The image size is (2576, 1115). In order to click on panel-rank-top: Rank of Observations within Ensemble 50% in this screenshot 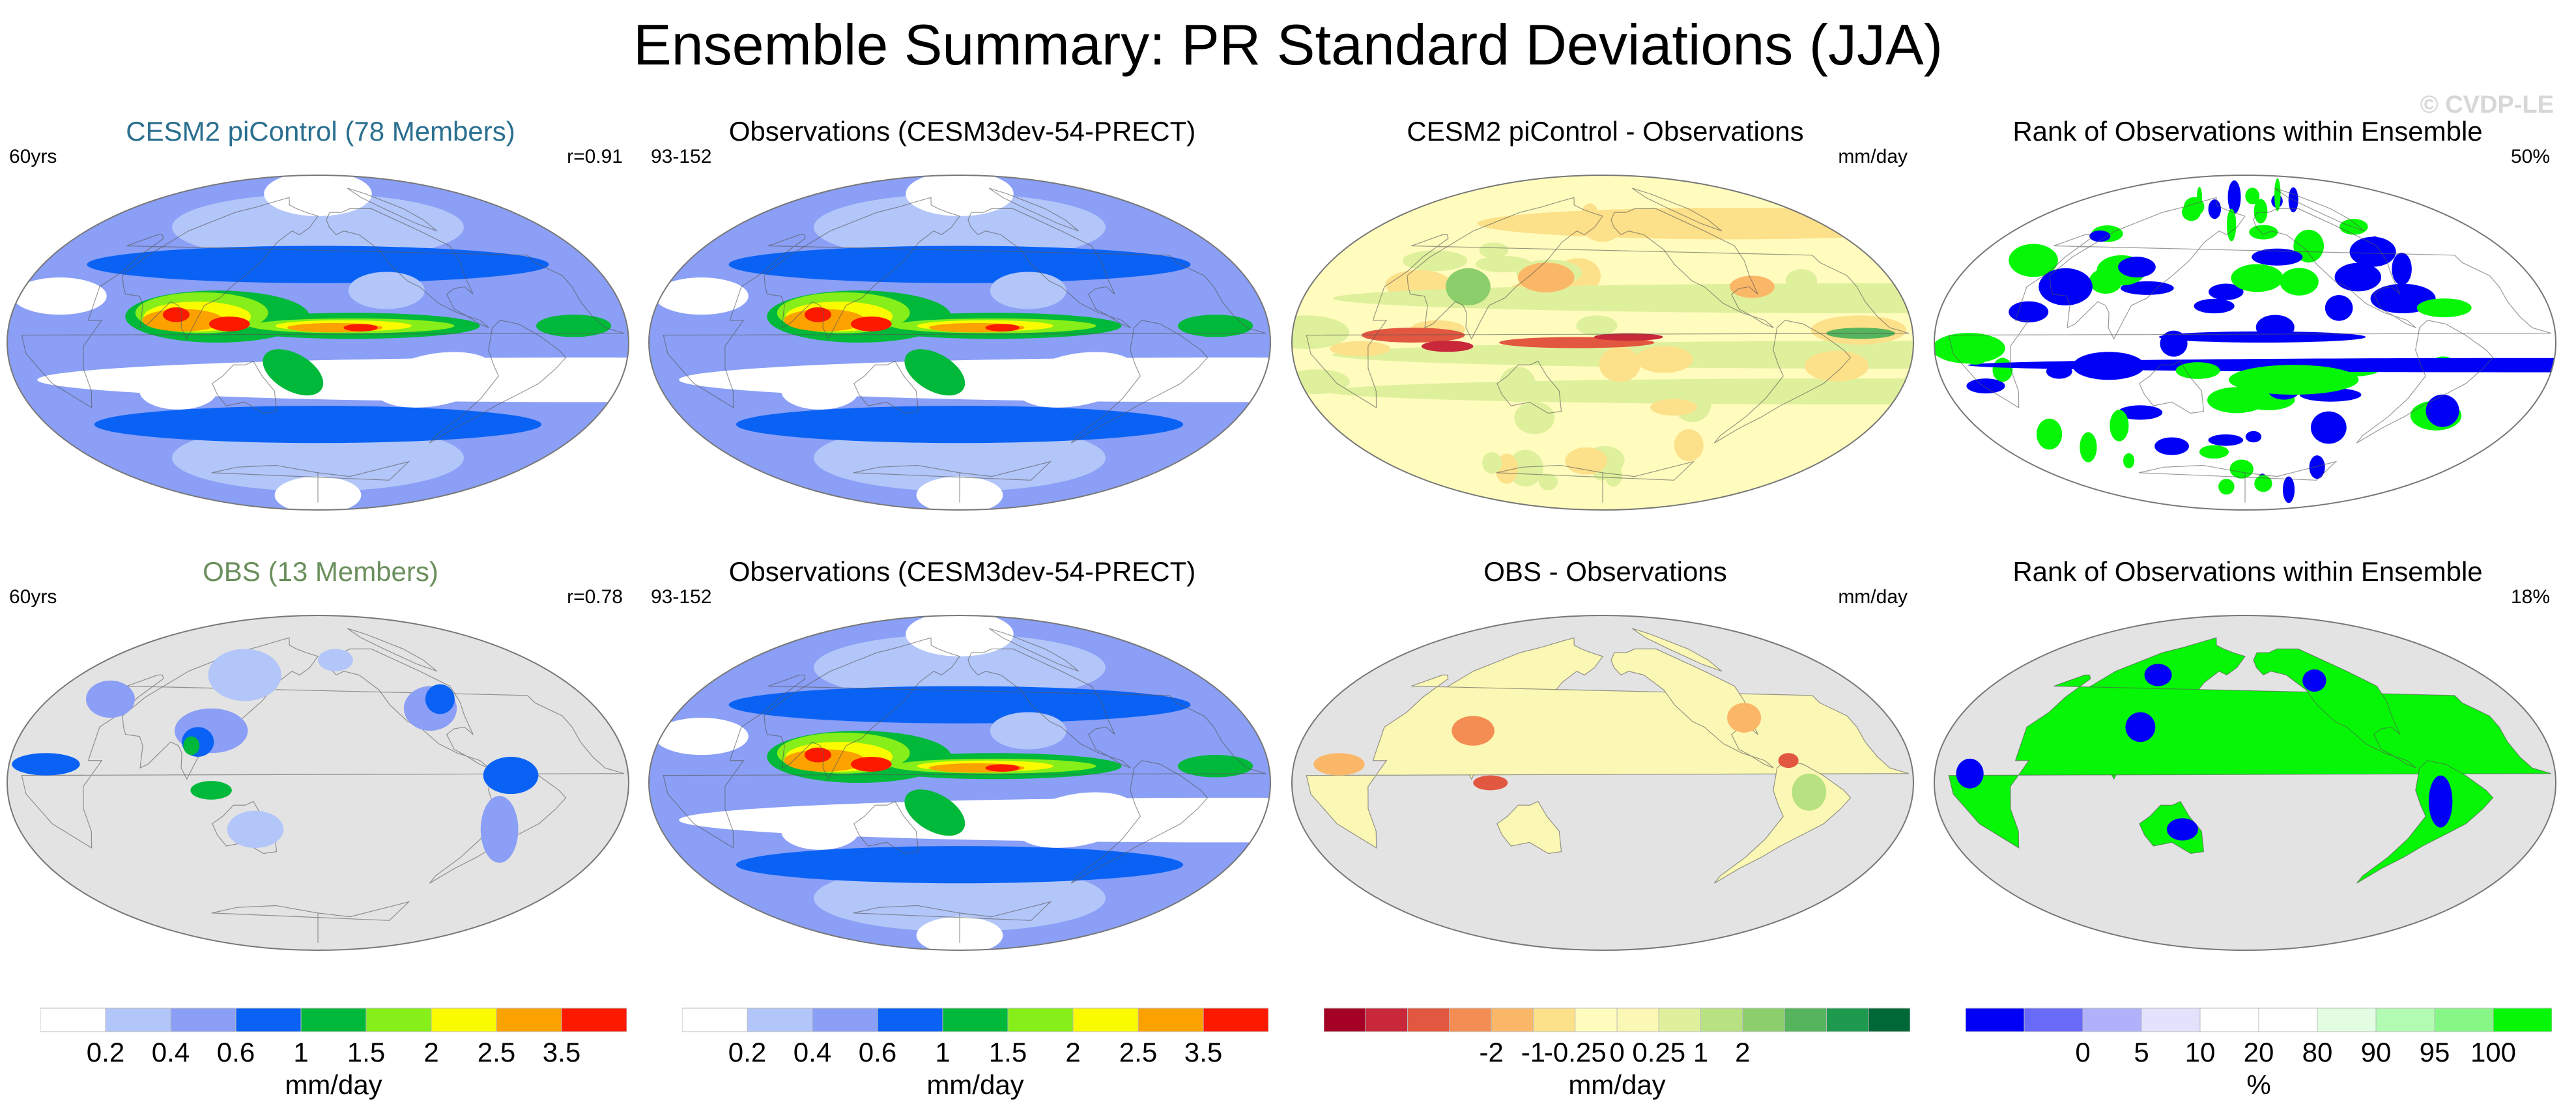, I will do `click(2247, 316)`.